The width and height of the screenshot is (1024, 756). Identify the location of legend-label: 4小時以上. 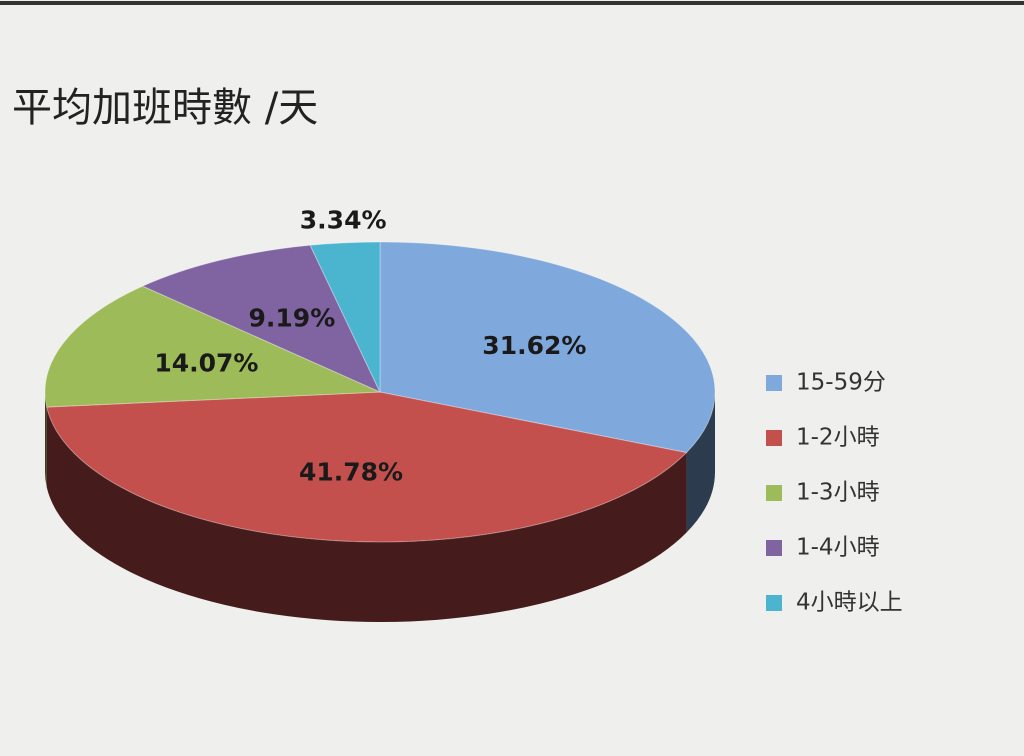
(849, 603).